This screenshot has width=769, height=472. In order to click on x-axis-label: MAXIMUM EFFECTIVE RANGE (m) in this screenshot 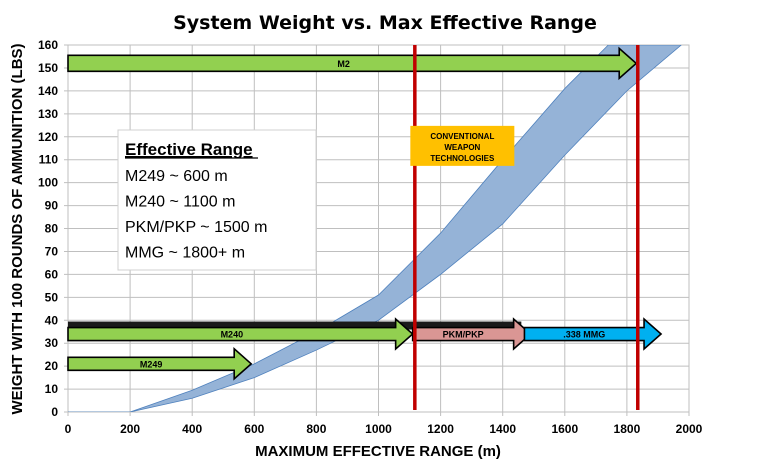, I will do `click(378, 451)`.